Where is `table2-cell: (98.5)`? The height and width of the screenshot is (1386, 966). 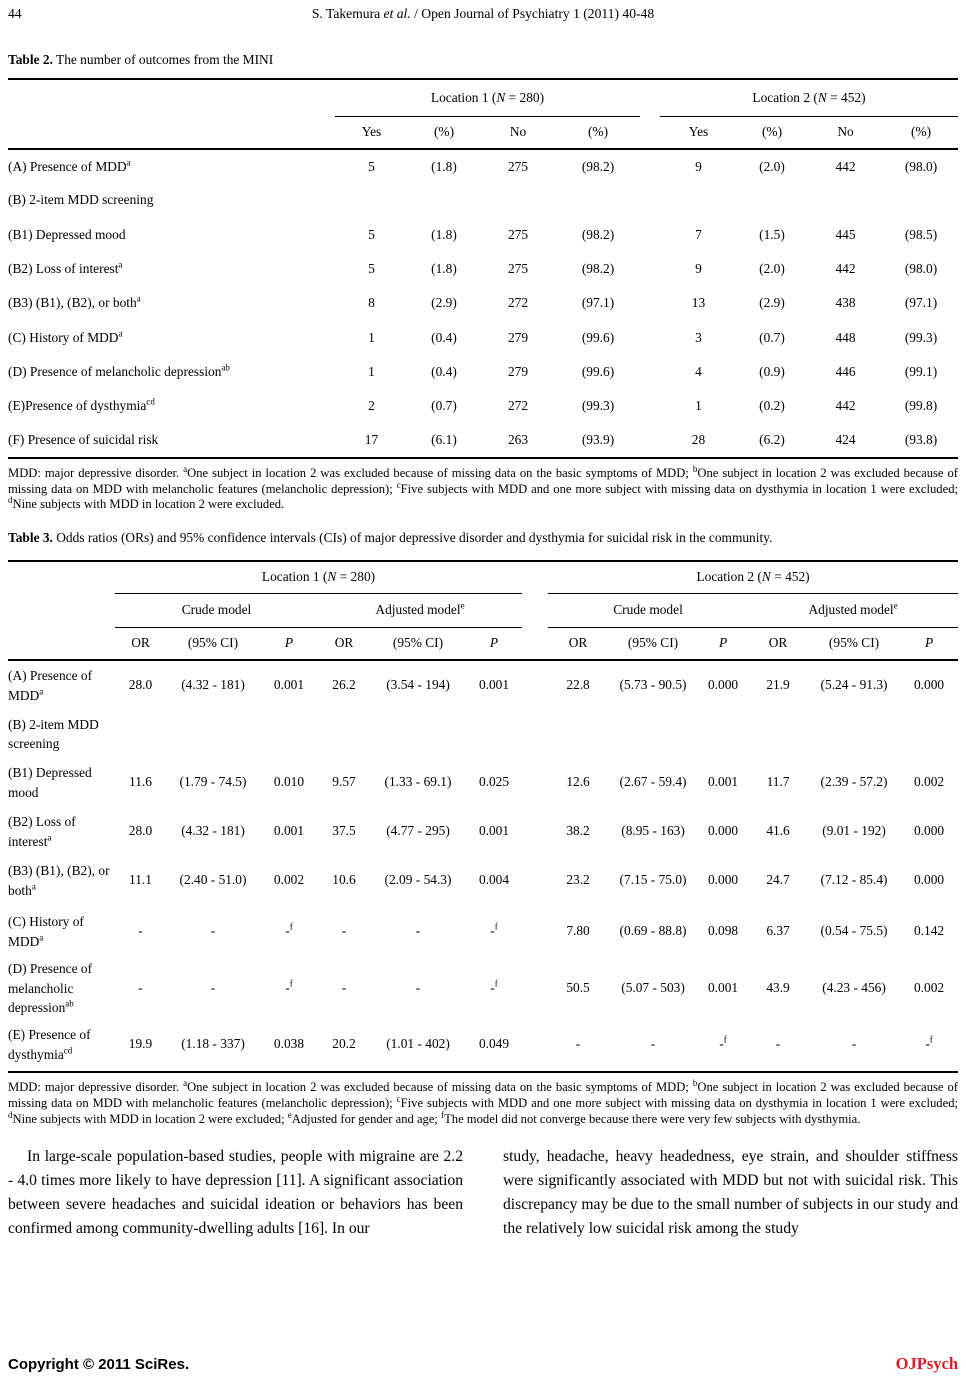 table2-cell: (98.5) is located at coordinates (921, 234).